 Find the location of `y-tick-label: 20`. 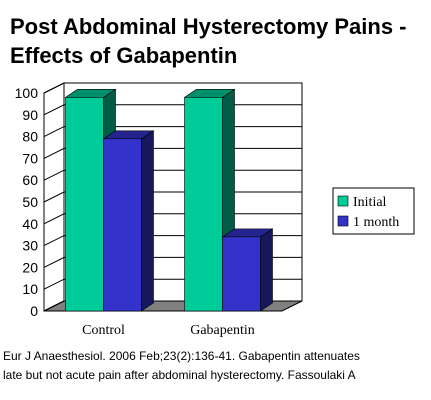

y-tick-label: 20 is located at coordinates (30, 267).